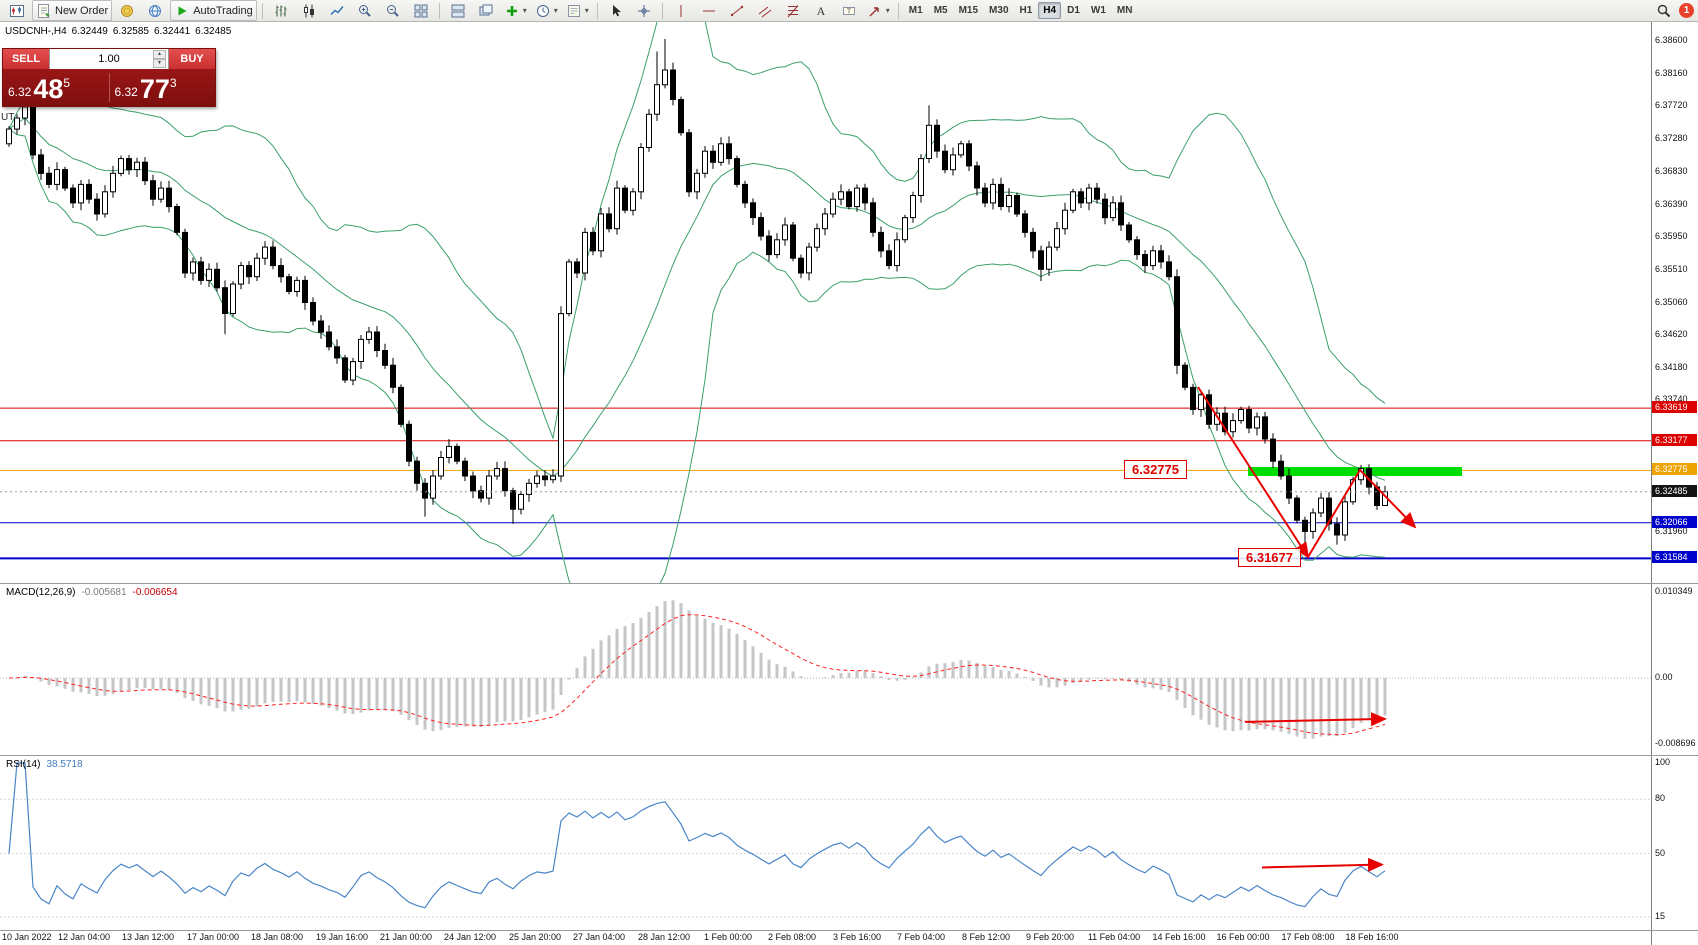 This screenshot has height=945, width=1698. I want to click on price-axis-label: 6.37280, so click(1671, 138).